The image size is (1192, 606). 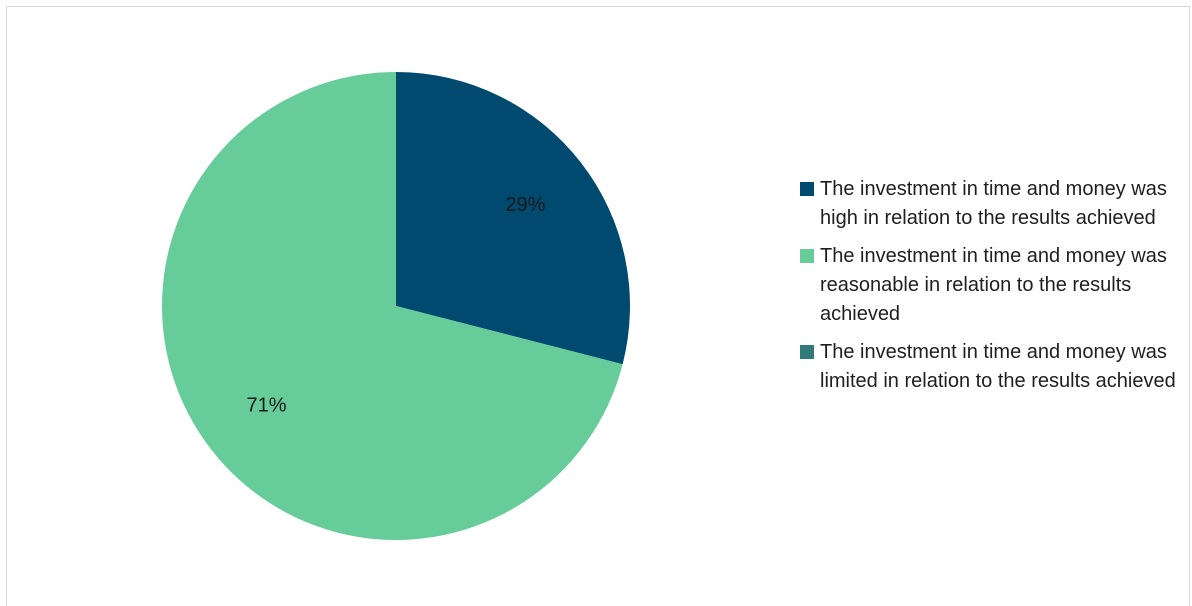 I want to click on legend-swatch-reasonable, so click(x=807, y=256).